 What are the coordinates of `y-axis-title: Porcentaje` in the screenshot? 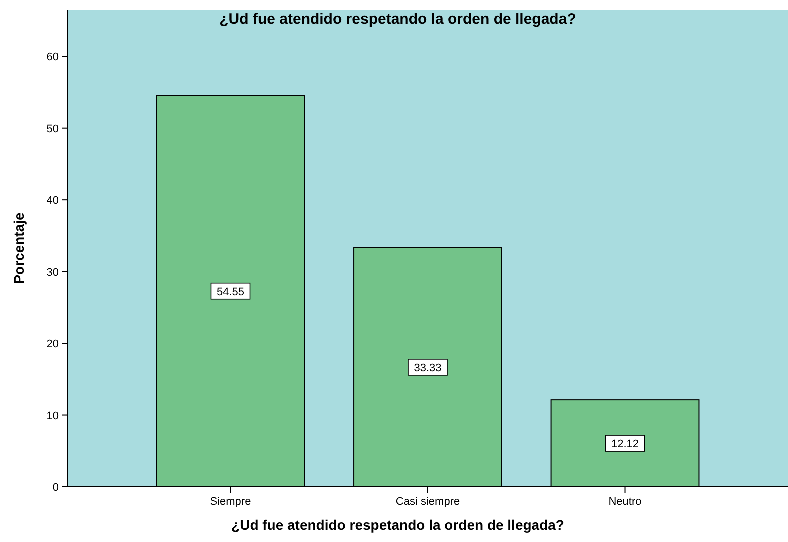 It's located at (19, 248).